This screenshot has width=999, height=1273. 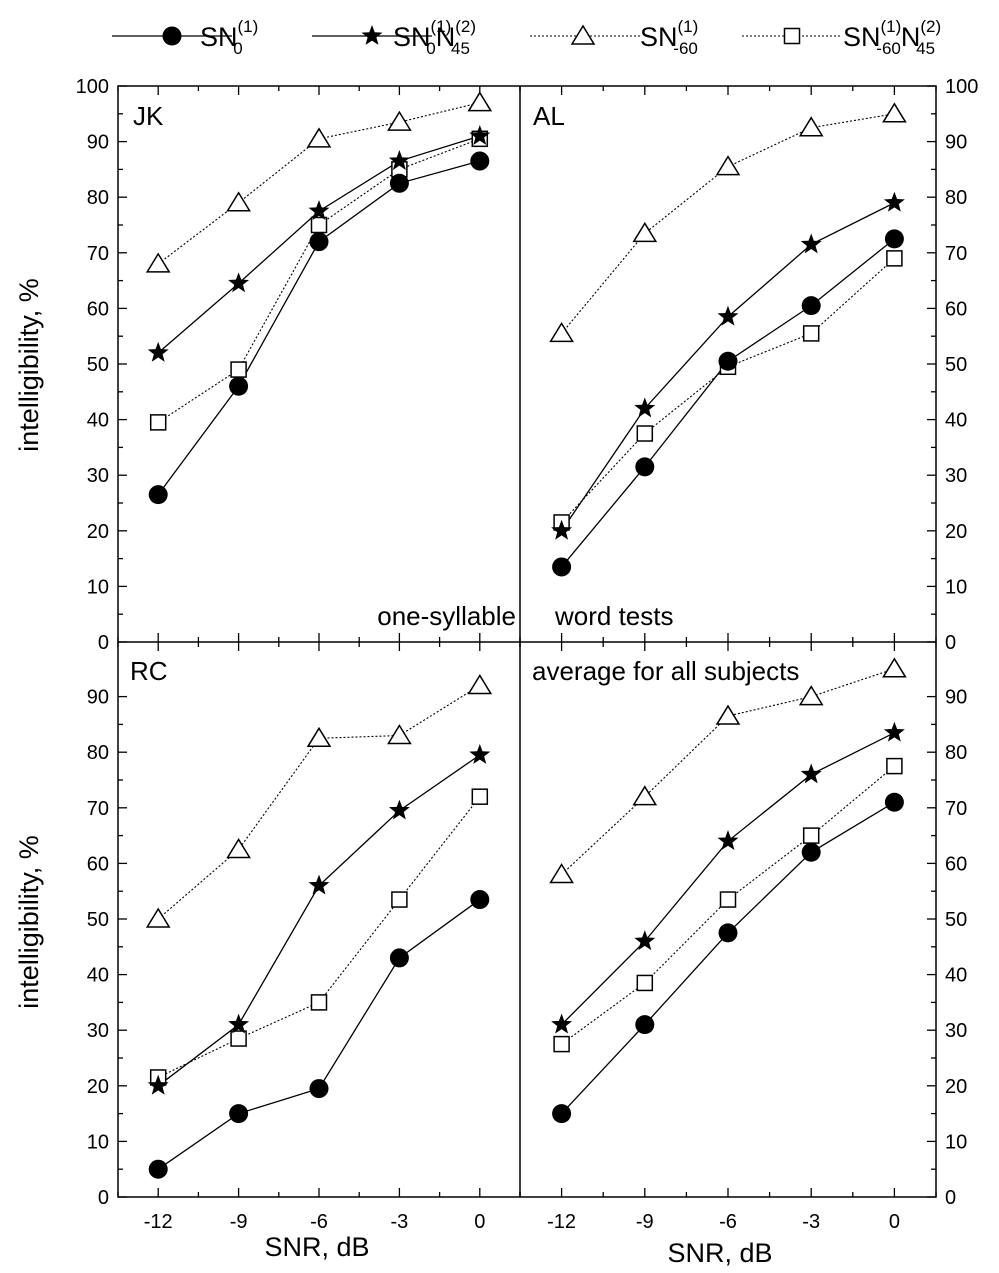 What do you see at coordinates (956, 753) in the screenshot?
I see `y-tick-label-right: 80` at bounding box center [956, 753].